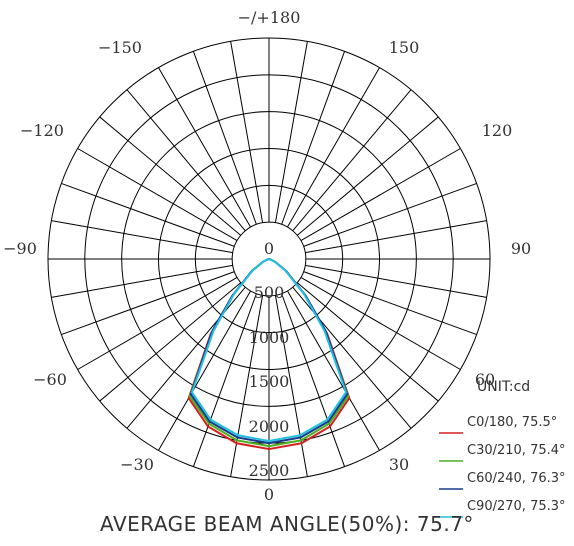 Image resolution: width=574 pixels, height=546 pixels. What do you see at coordinates (269, 494) in the screenshot?
I see `angle-label: 0` at bounding box center [269, 494].